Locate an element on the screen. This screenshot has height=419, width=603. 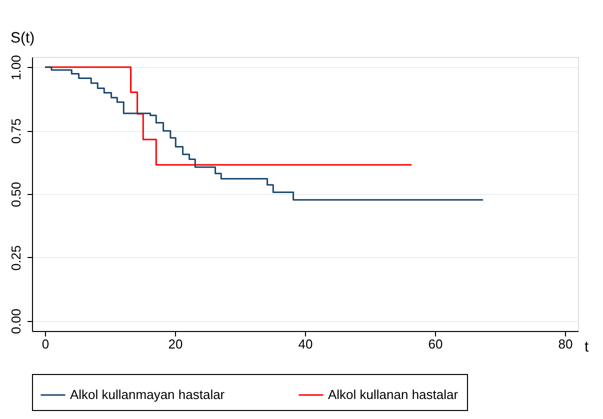
x-tick-label: 80 is located at coordinates (565, 344).